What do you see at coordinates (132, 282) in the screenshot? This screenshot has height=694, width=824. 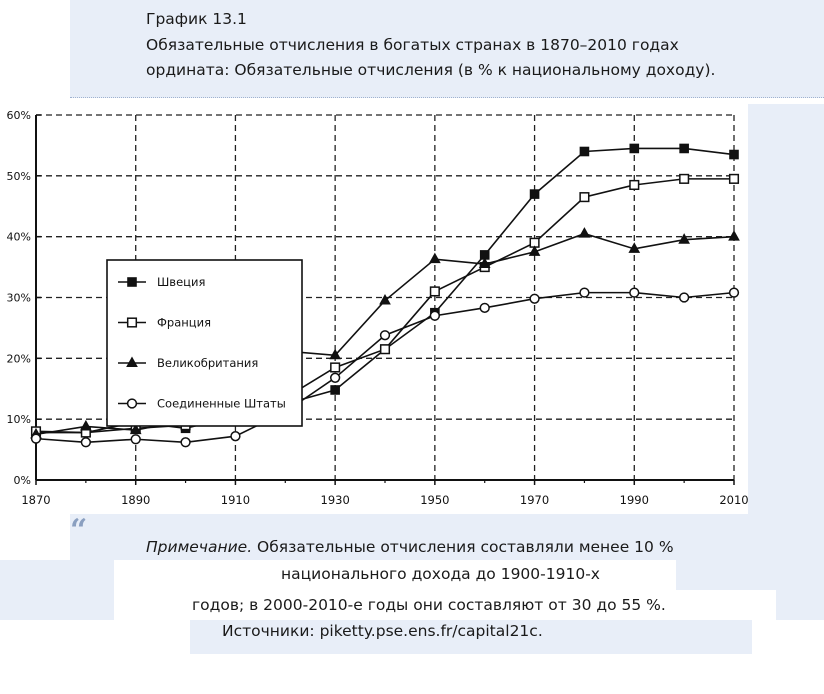 I see `legend-marker-sweden` at bounding box center [132, 282].